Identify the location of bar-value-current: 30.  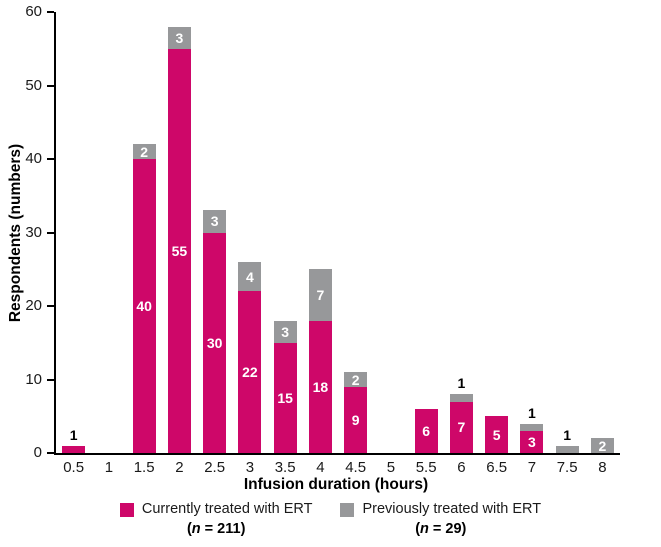
(214, 342).